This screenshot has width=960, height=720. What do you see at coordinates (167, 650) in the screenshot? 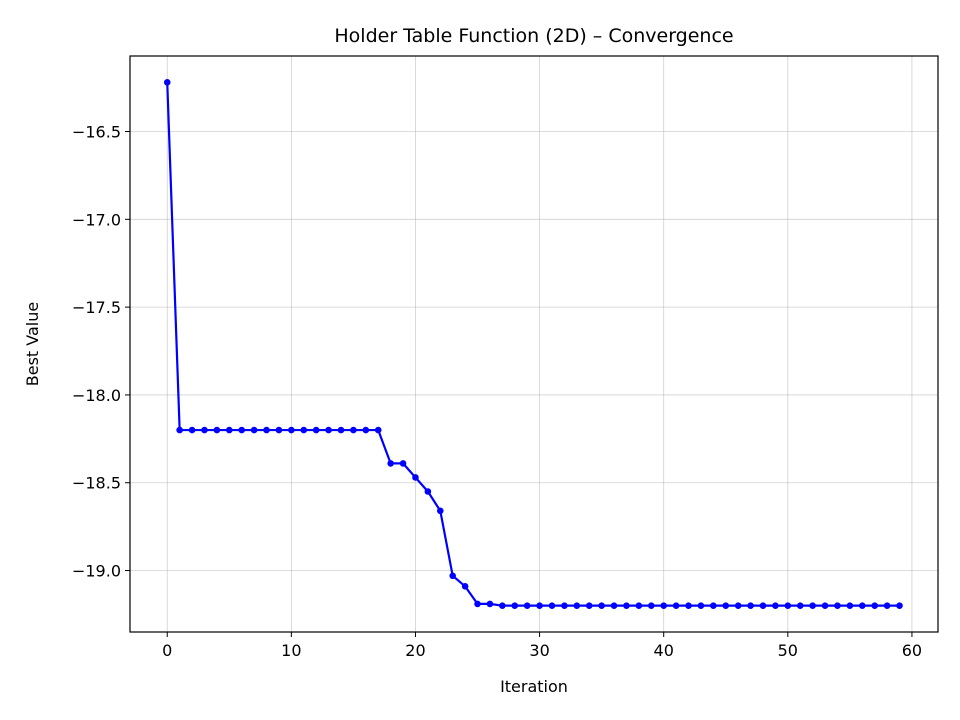
I see `x-tick-label: 0` at bounding box center [167, 650].